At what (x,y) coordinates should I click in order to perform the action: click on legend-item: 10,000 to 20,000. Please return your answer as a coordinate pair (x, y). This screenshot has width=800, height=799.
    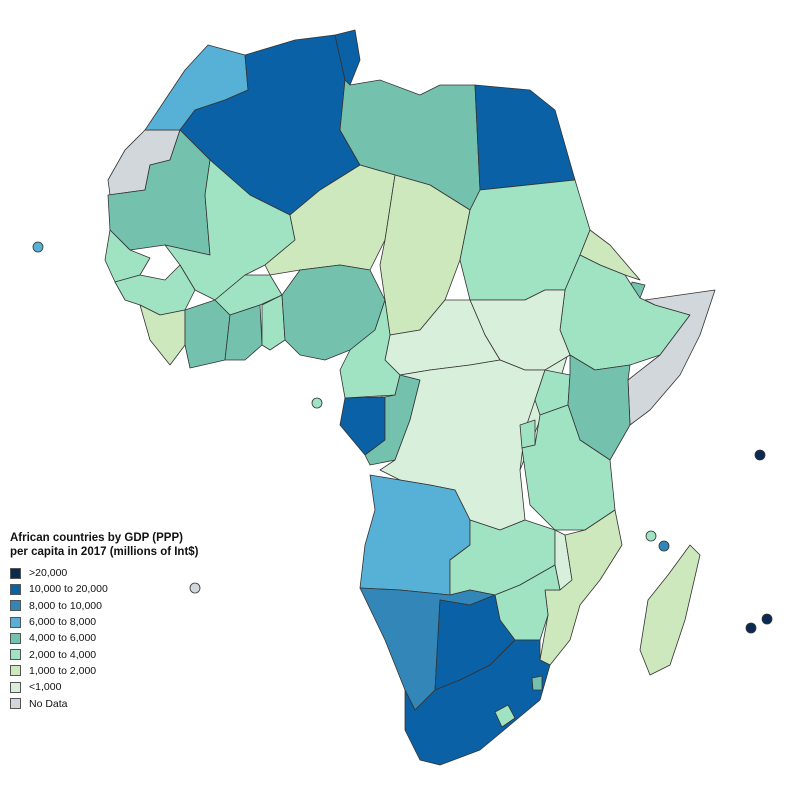
    Looking at the image, I should click on (105, 589).